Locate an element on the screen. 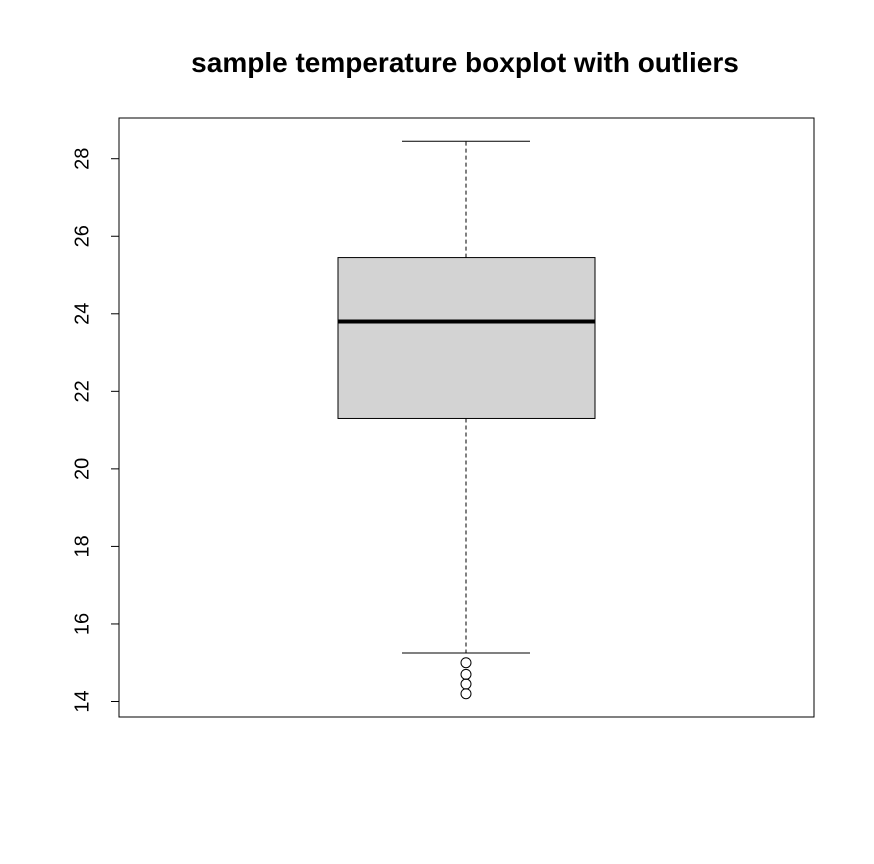 The image size is (874, 864). y-tick-label: 14 is located at coordinates (82, 701).